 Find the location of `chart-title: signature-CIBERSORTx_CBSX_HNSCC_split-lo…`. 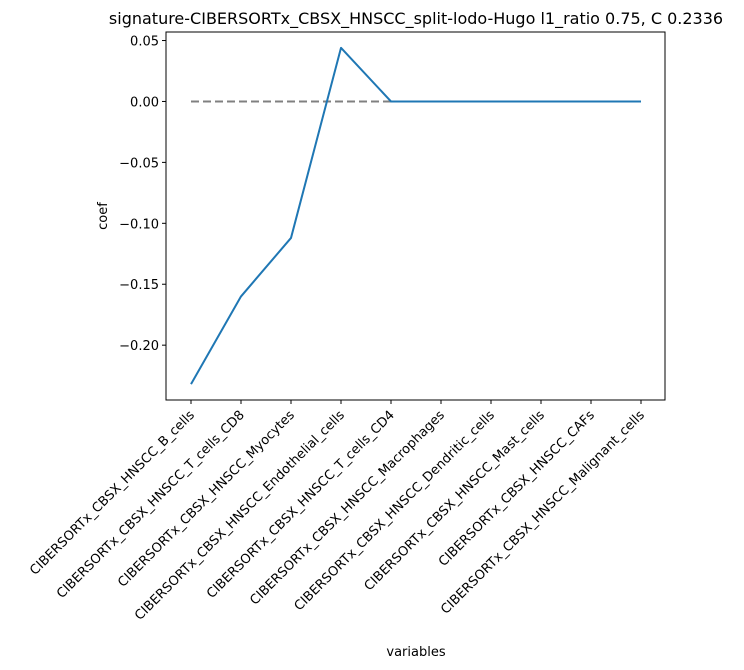

chart-title: signature-CIBERSORTx_CBSX_HNSCC_split-lo… is located at coordinates (416, 19).